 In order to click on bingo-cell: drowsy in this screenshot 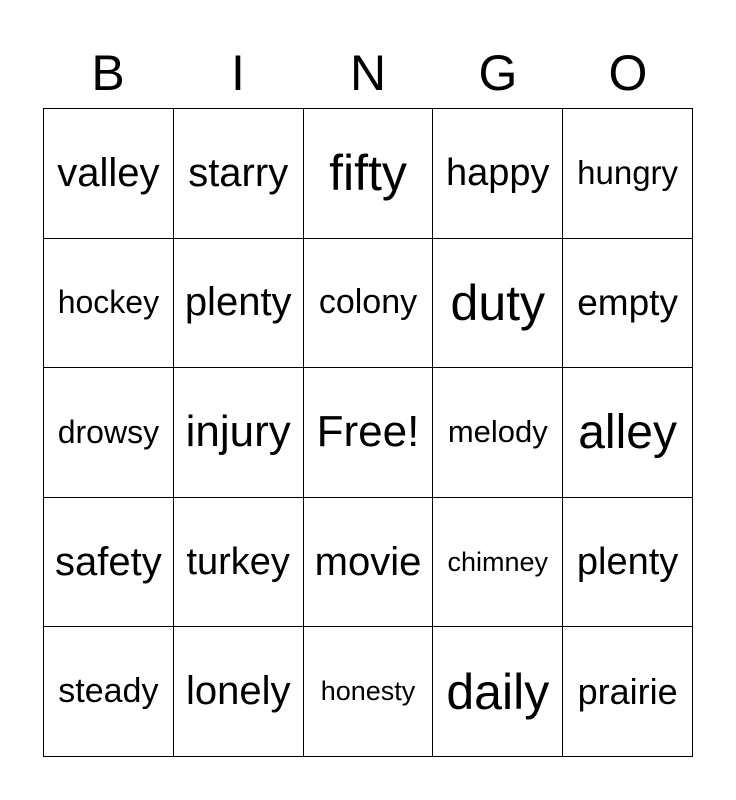, I will do `click(109, 433)`.